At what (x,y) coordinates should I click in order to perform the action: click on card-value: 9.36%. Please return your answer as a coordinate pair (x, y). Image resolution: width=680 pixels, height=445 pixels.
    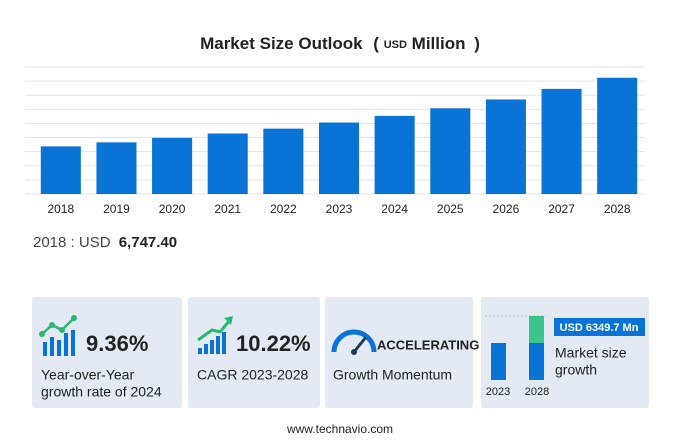
    Looking at the image, I should click on (117, 343).